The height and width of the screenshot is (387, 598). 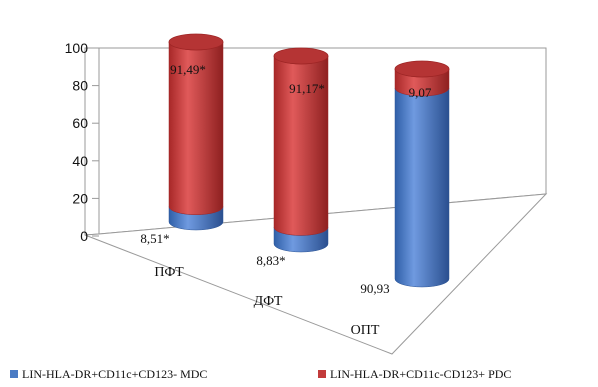 I want to click on category-label: ОПТ, so click(x=365, y=330).